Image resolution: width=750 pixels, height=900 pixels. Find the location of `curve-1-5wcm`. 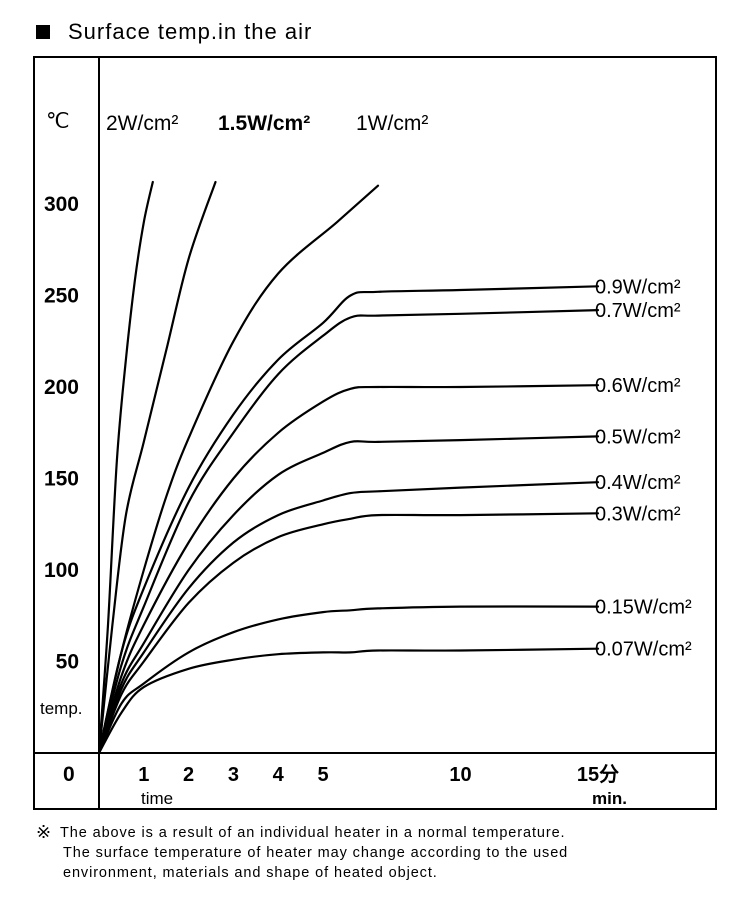

curve-1-5wcm is located at coordinates (157, 467).